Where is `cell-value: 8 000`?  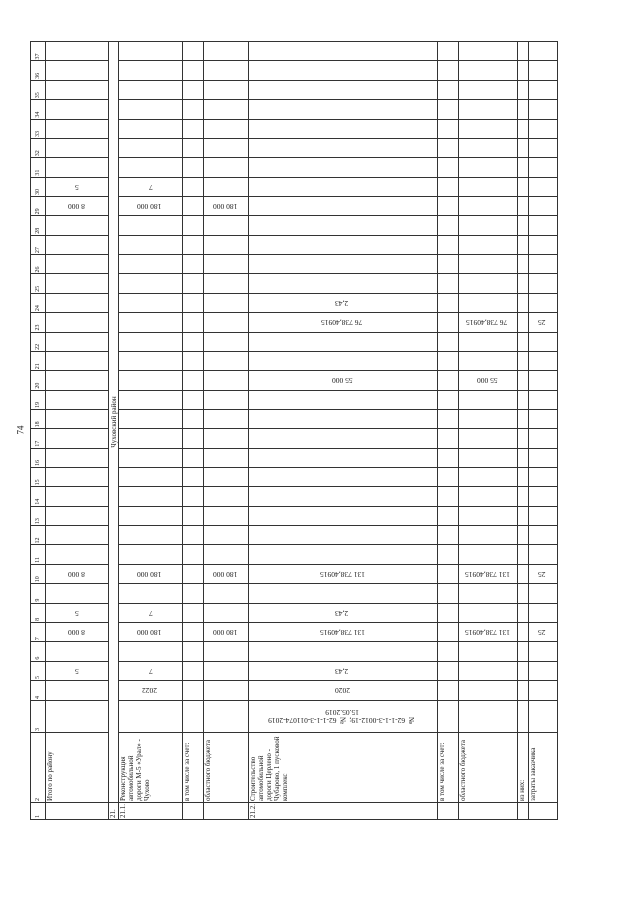 cell-value: 8 000 is located at coordinates (76, 633).